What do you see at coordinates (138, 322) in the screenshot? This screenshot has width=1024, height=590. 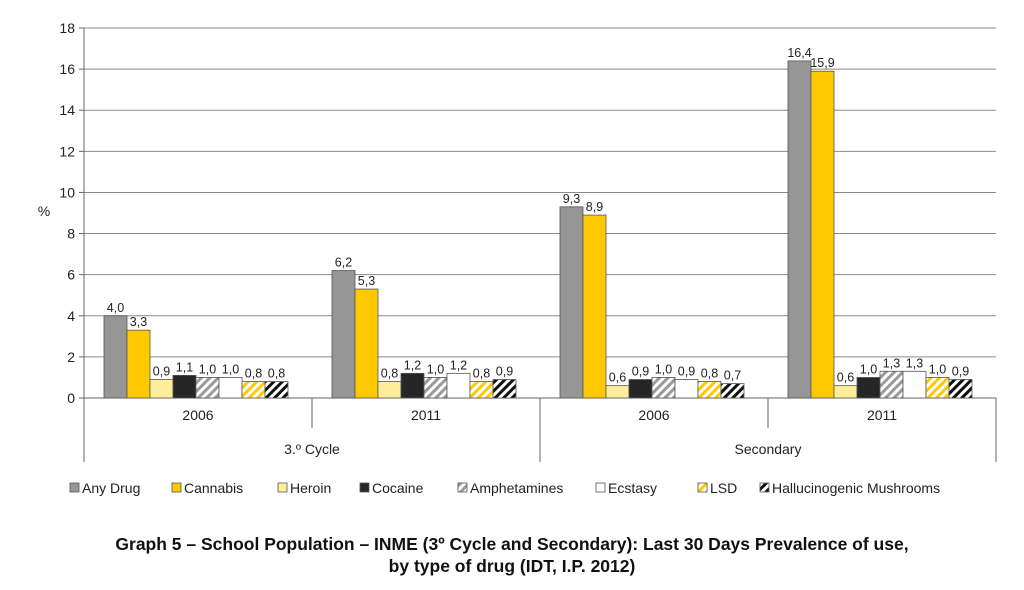 I see `data-label: 3,3` at bounding box center [138, 322].